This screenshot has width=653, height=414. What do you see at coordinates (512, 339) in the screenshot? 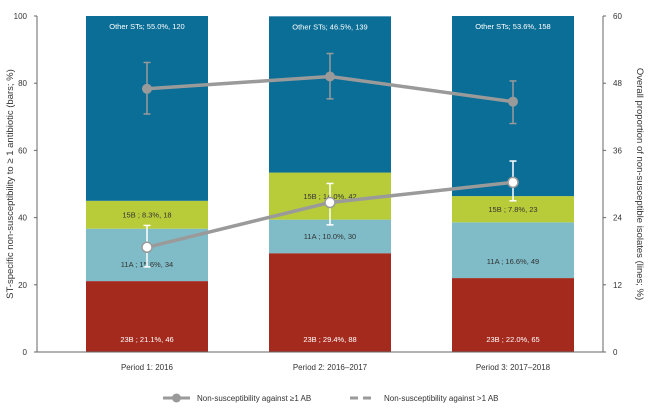
I see `segment-label: 23B ; 22.0%, 65` at bounding box center [512, 339].